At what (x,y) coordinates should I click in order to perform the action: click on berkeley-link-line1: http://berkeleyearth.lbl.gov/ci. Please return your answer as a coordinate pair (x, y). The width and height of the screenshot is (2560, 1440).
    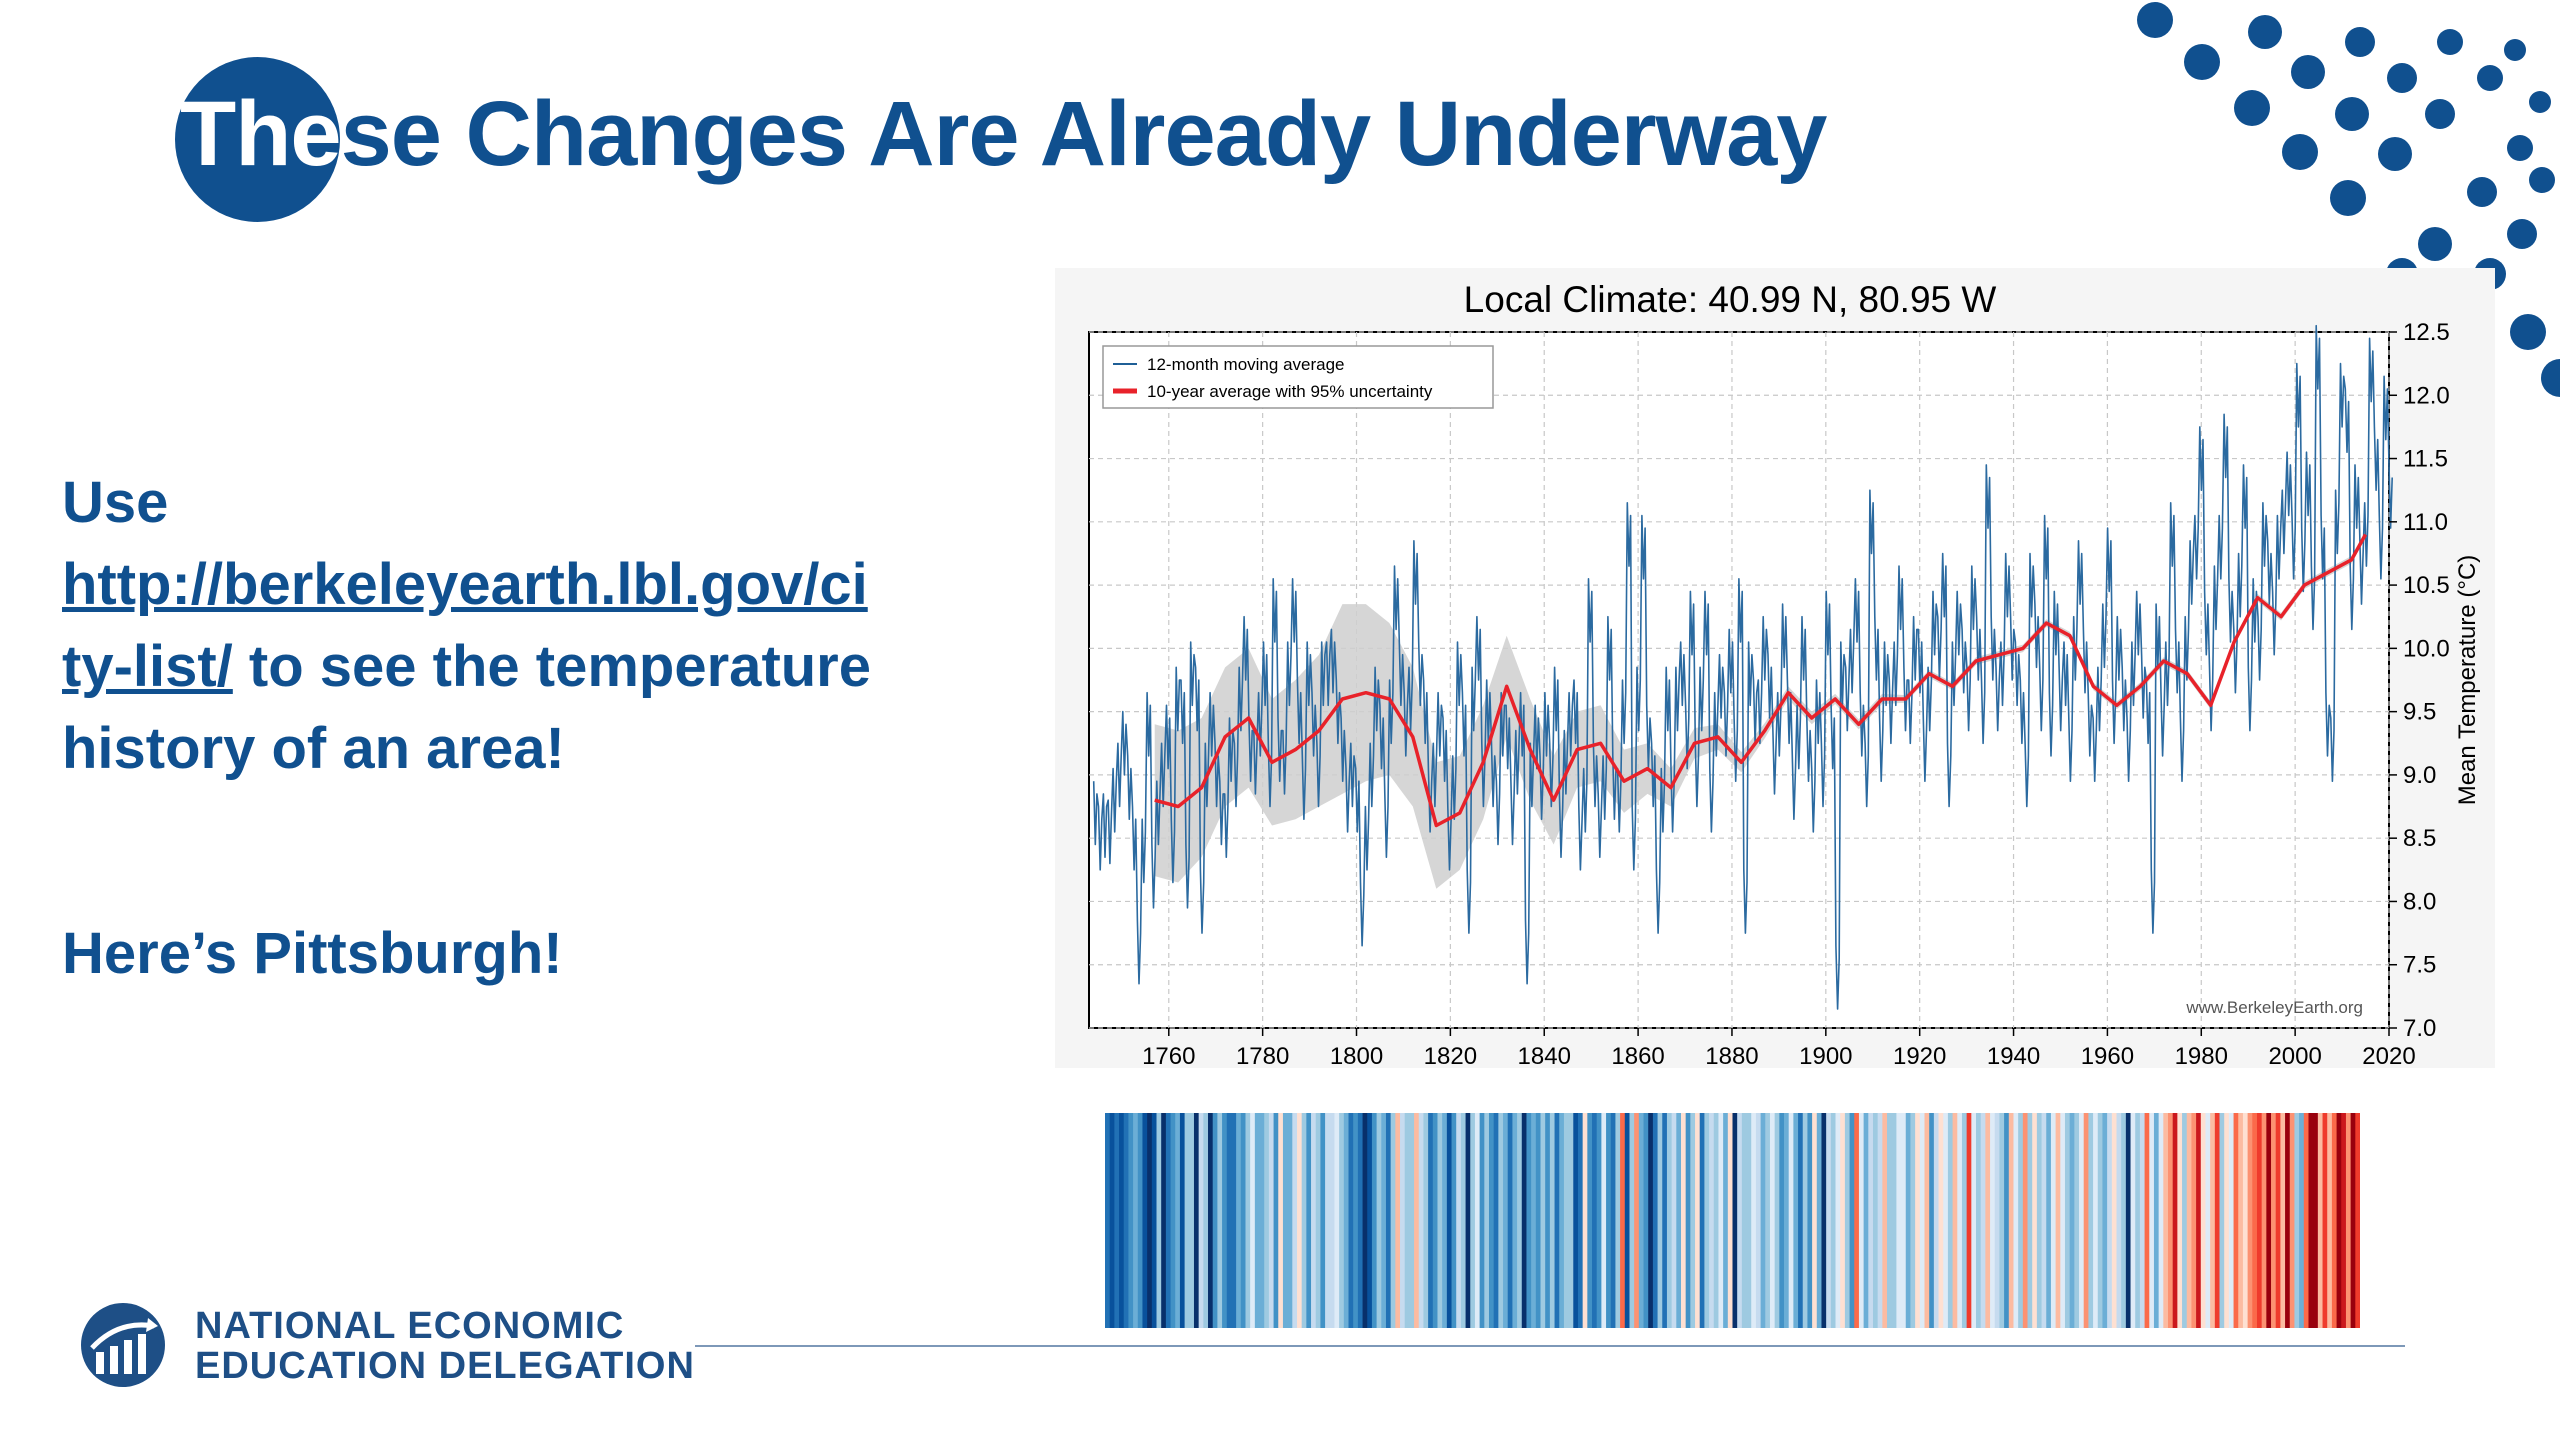
    Looking at the image, I should click on (465, 584).